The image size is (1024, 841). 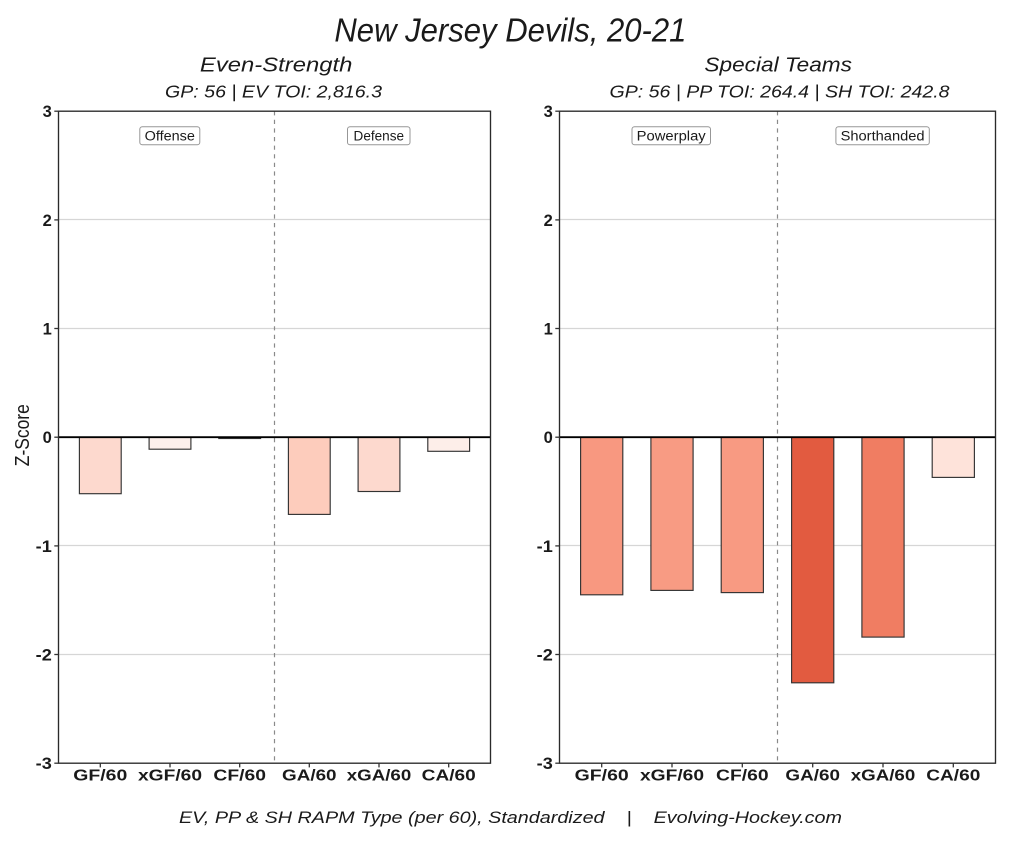 I want to click on svg-text: Z-Score, so click(x=23, y=435).